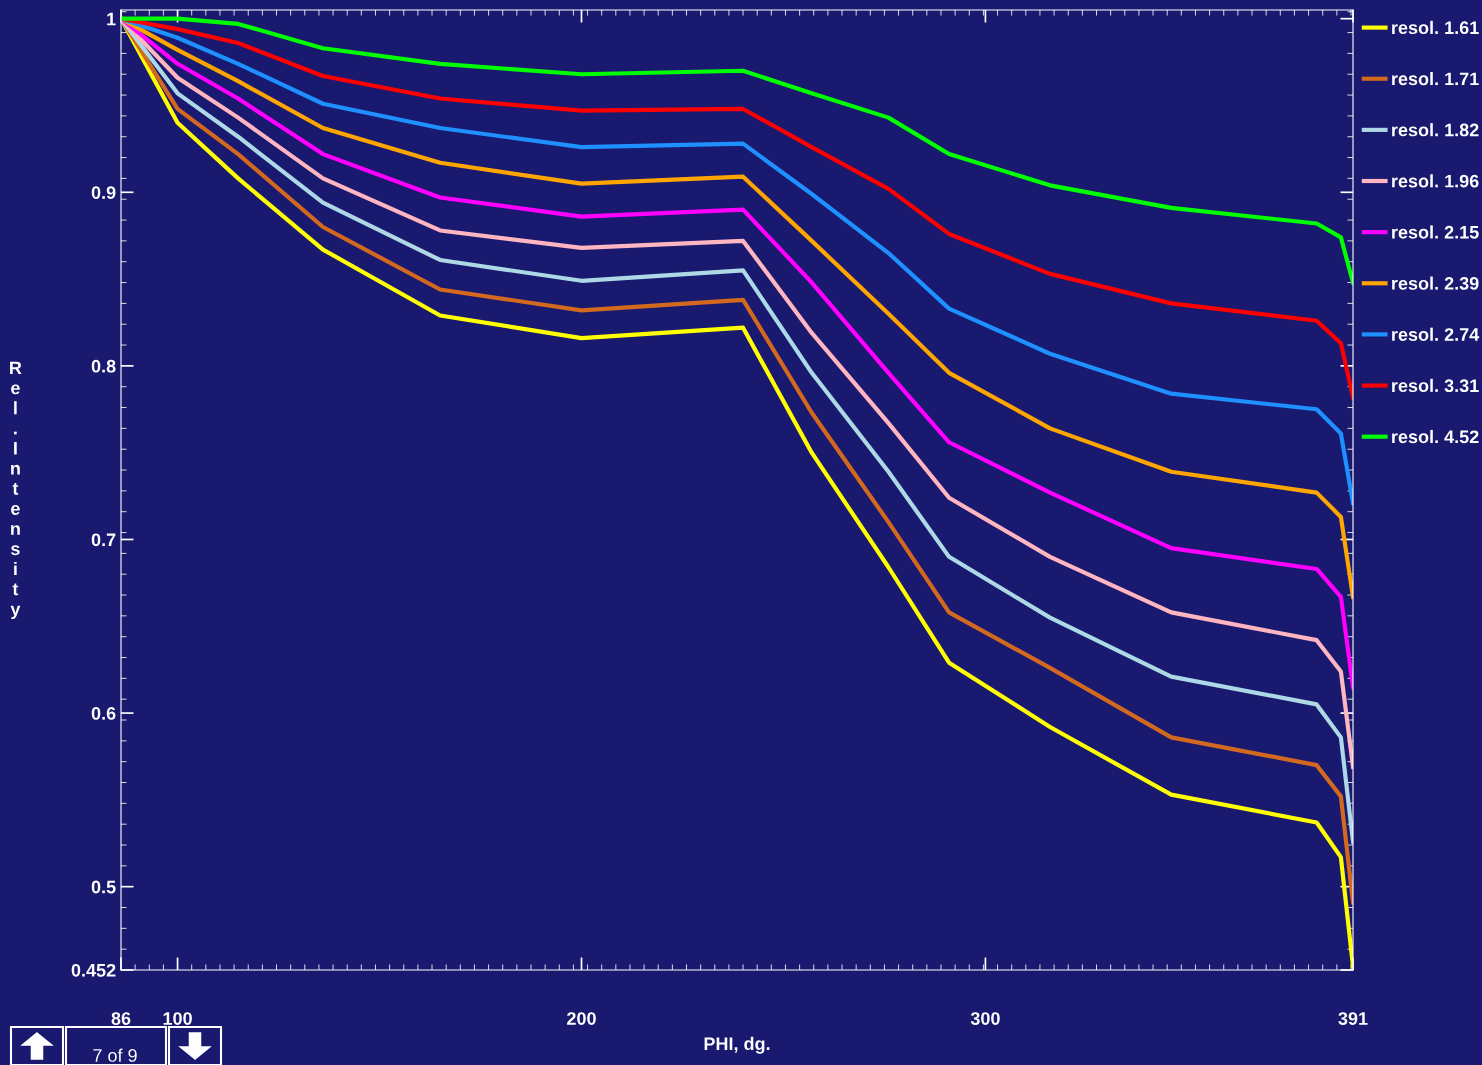  I want to click on text: 7 of 9, so click(115, 1055).